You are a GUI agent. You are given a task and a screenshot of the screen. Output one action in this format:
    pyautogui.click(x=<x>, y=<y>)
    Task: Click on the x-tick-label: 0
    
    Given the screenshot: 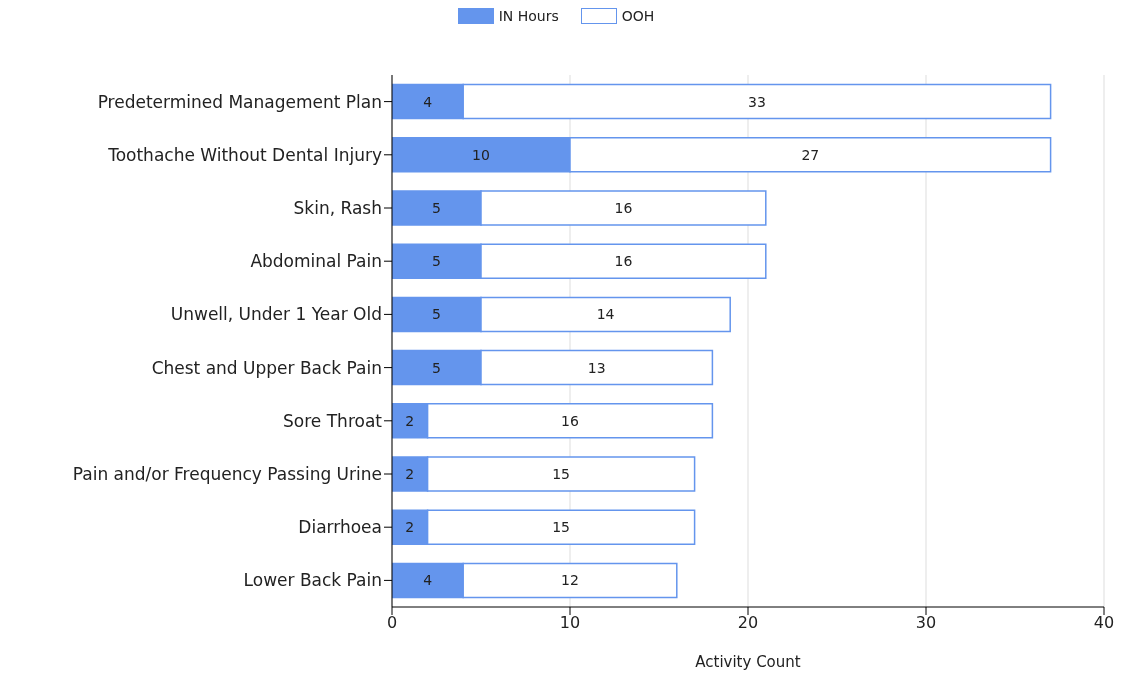 What is the action you would take?
    pyautogui.click(x=392, y=623)
    